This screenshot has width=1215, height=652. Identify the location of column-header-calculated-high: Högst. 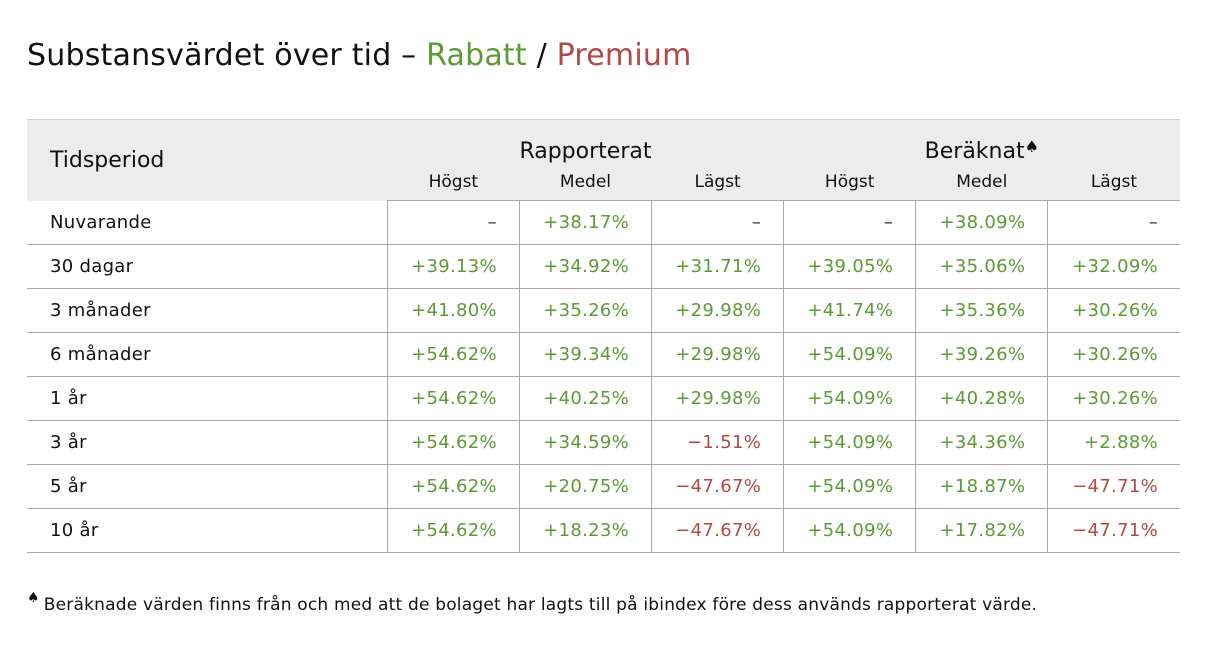
(849, 182).